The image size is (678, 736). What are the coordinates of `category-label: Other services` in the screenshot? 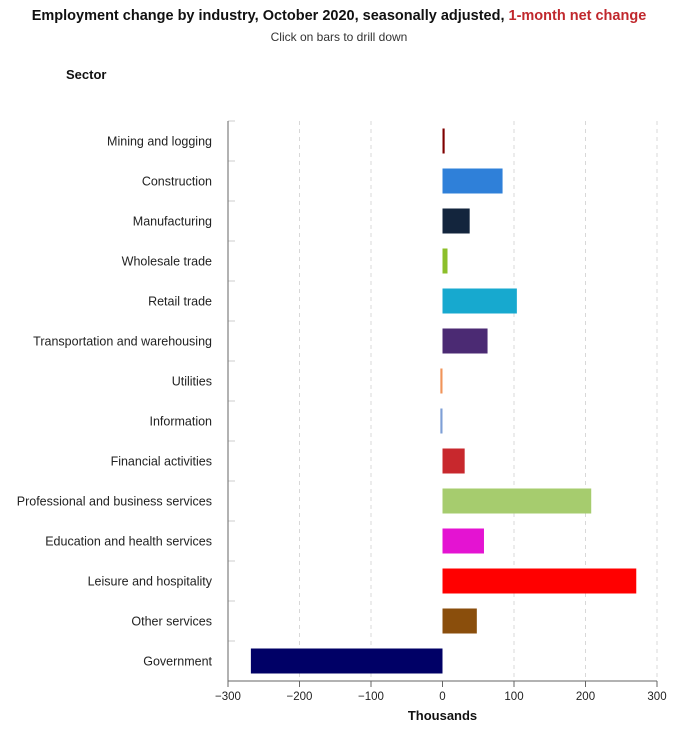 It's located at (171, 622).